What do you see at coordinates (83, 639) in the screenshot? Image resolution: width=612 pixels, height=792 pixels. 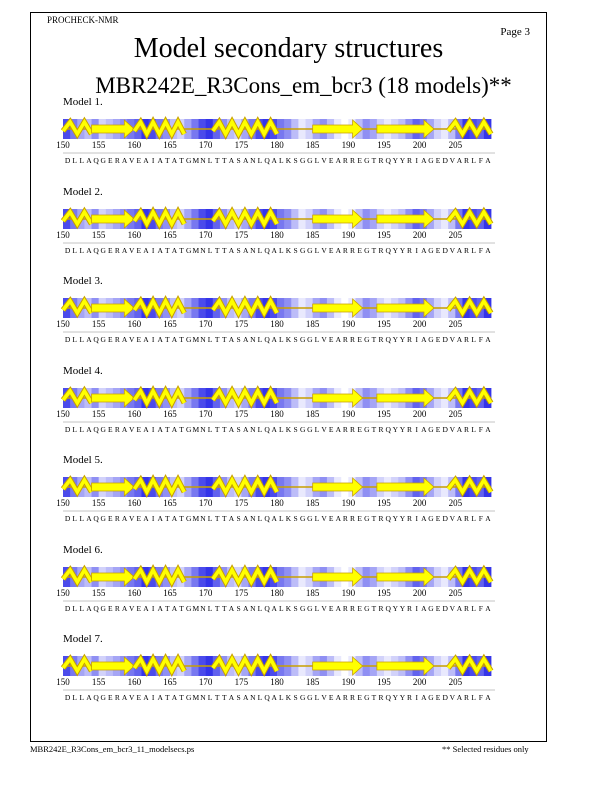 I see `model-label: Model 7.` at bounding box center [83, 639].